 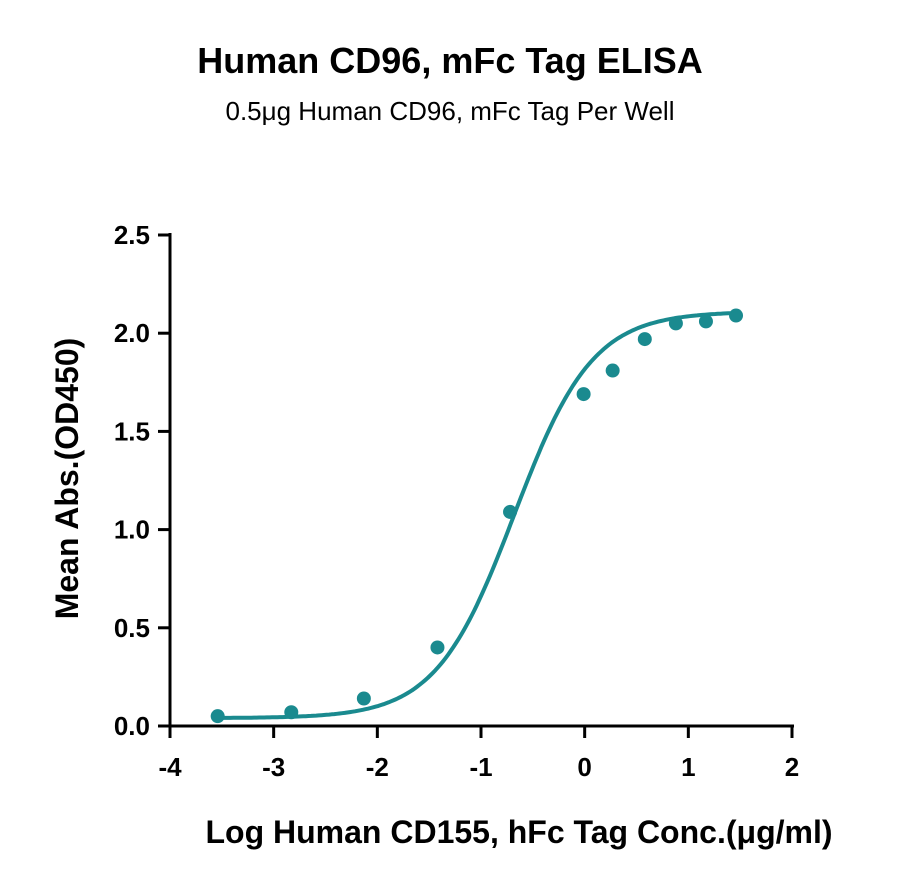 I want to click on x-tick-label: -3, so click(x=273, y=767).